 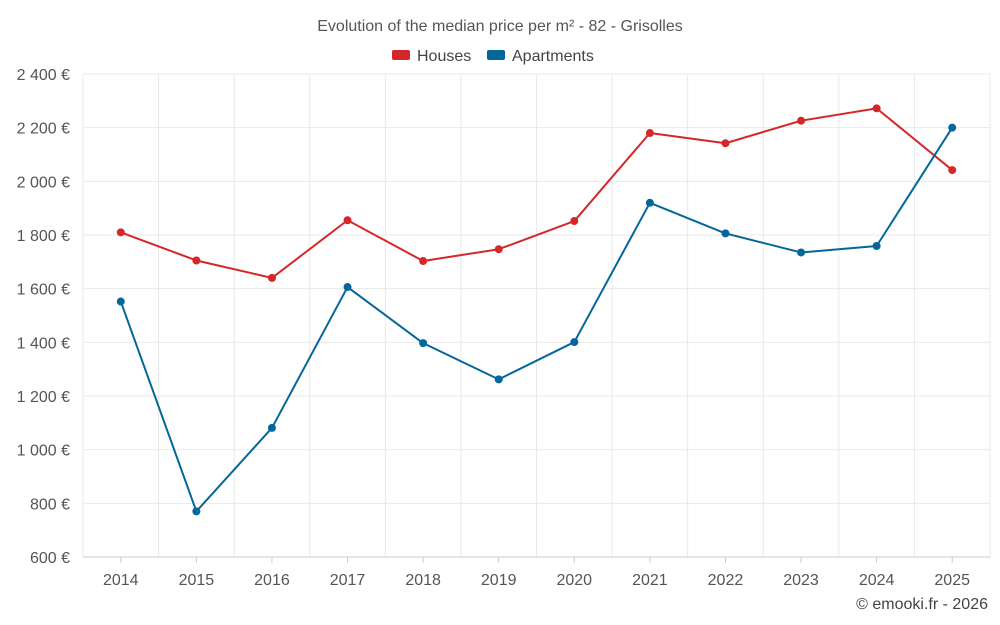 What do you see at coordinates (444, 56) in the screenshot?
I see `legend-label-houses: Houses` at bounding box center [444, 56].